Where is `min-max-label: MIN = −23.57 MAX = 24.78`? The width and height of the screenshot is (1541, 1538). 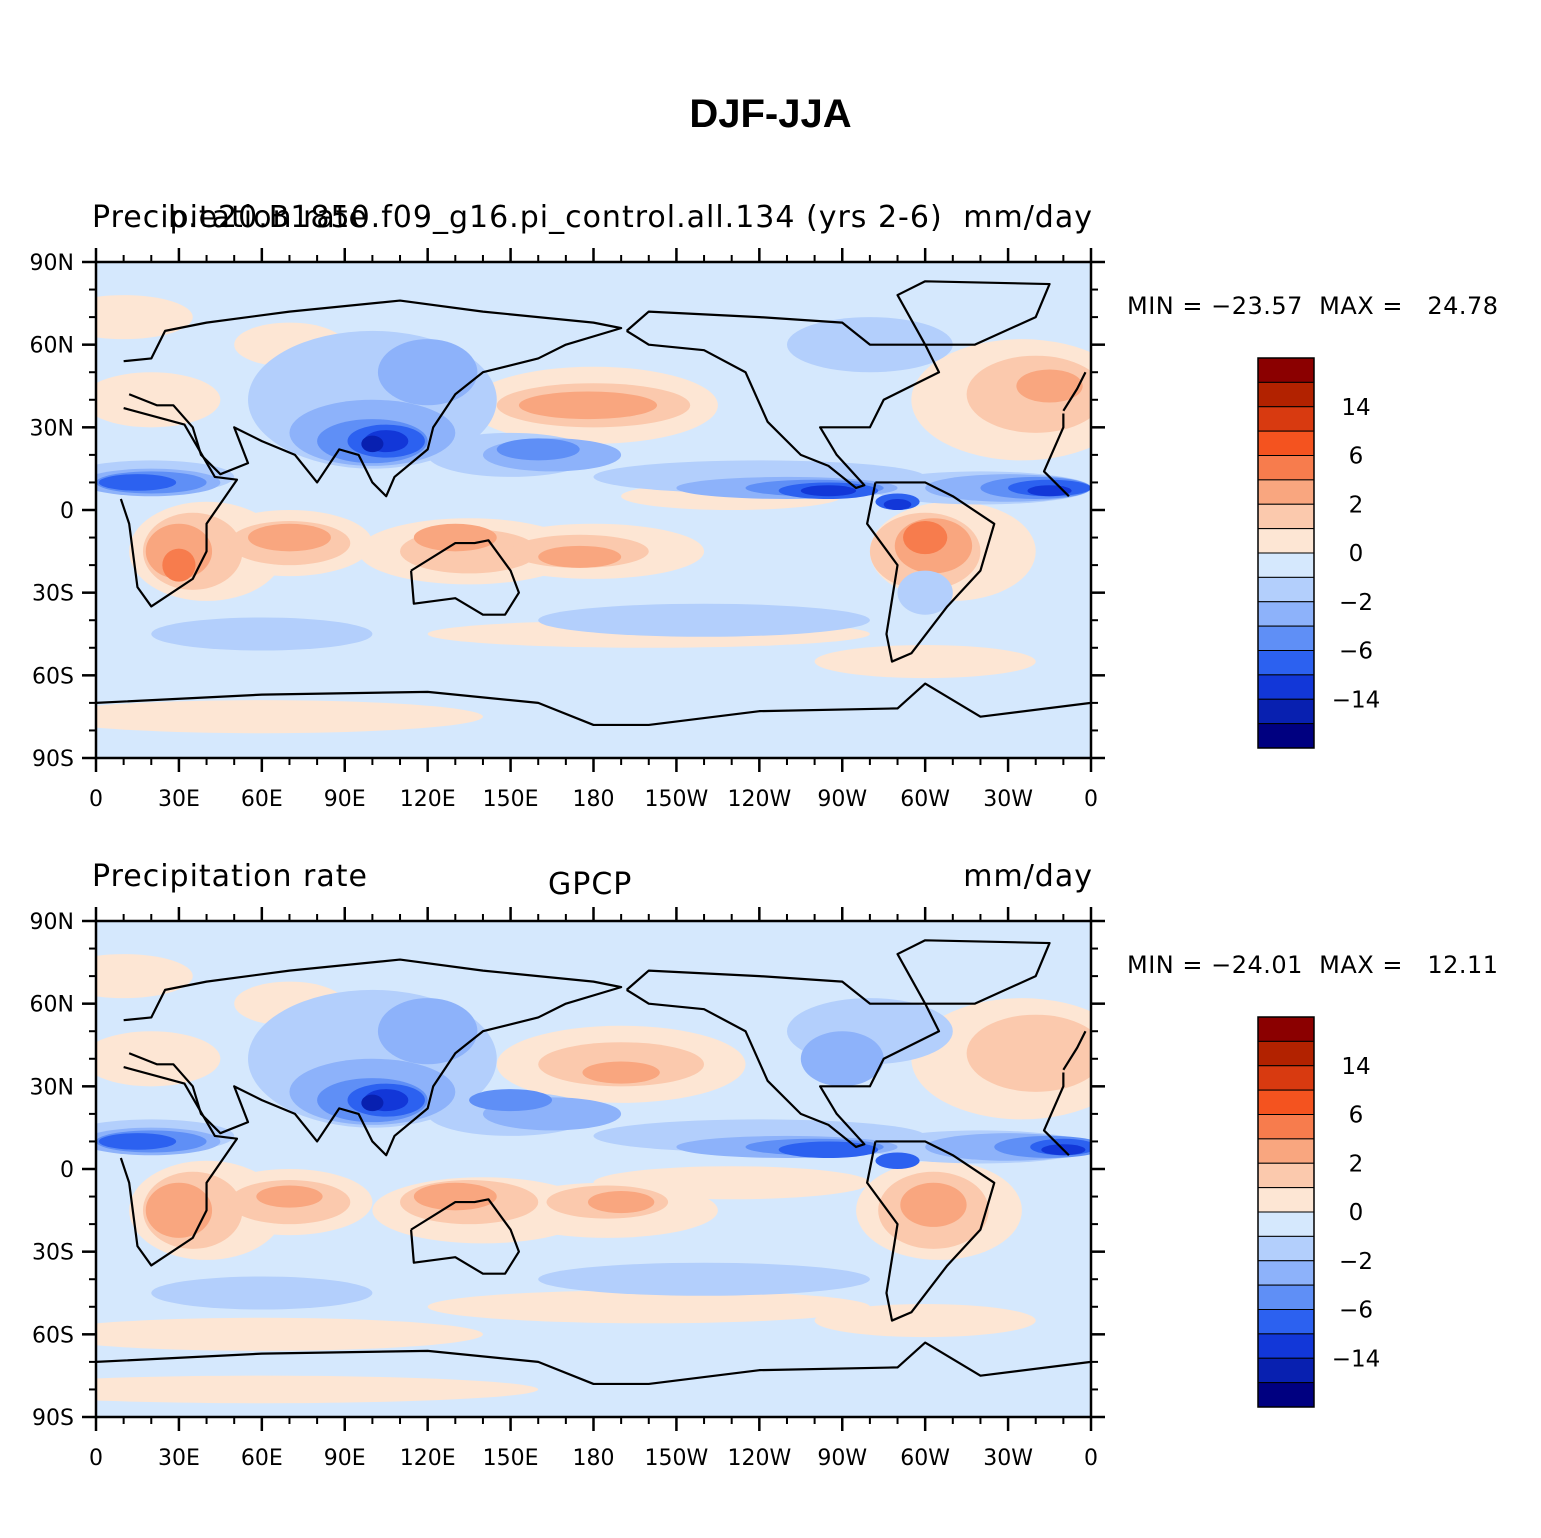
min-max-label: MIN = −23.57 MAX = 24.78 is located at coordinates (1313, 306).